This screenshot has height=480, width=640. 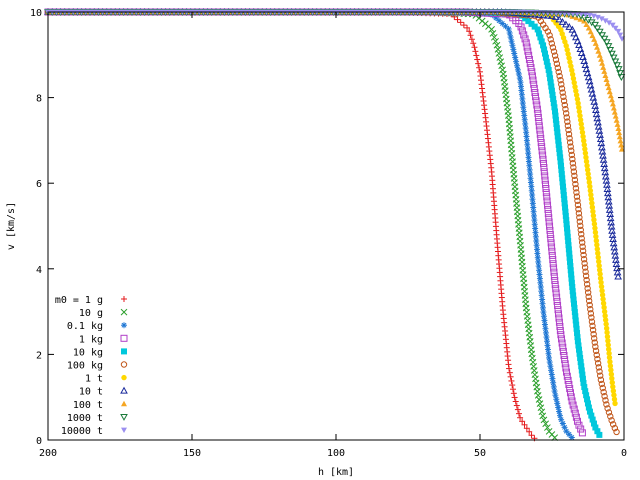 I want to click on legend-label: 10 g, so click(x=91, y=313).